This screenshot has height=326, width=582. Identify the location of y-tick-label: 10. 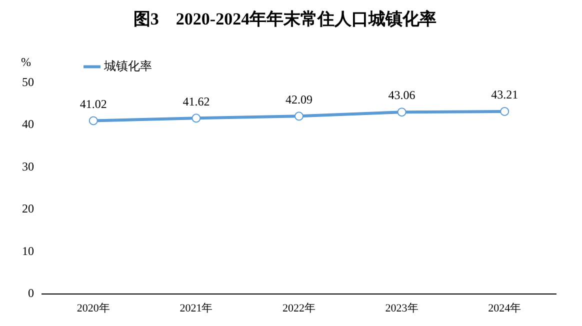
(28, 251).